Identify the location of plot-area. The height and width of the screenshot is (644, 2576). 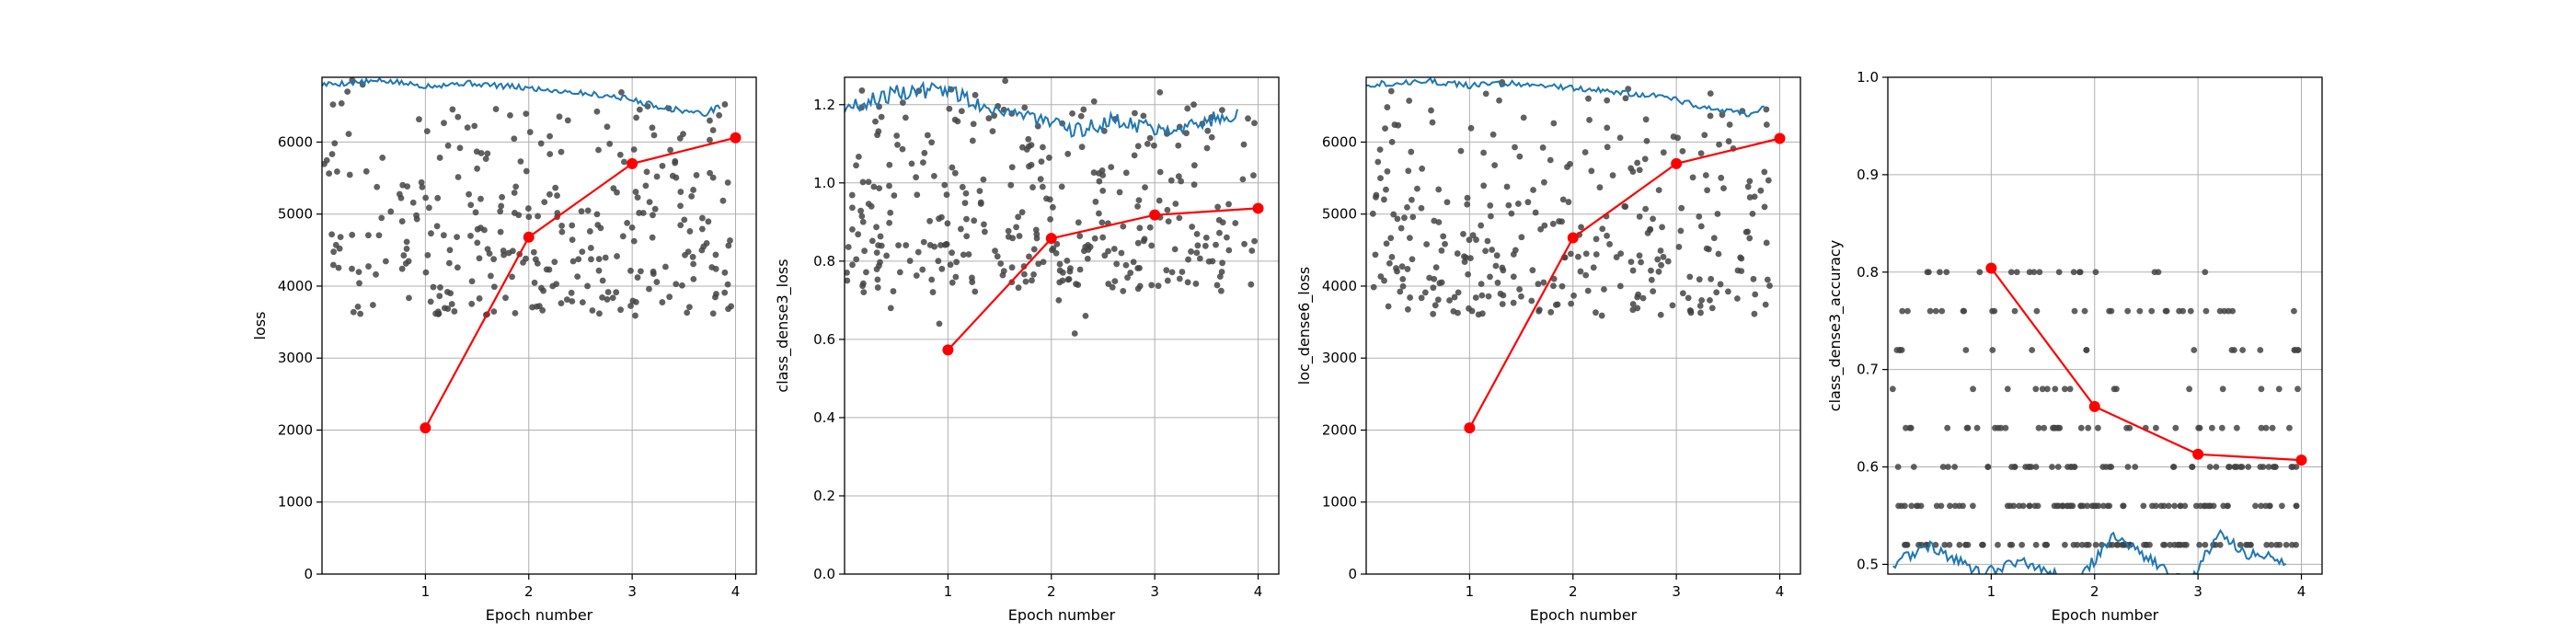
(1051, 207).